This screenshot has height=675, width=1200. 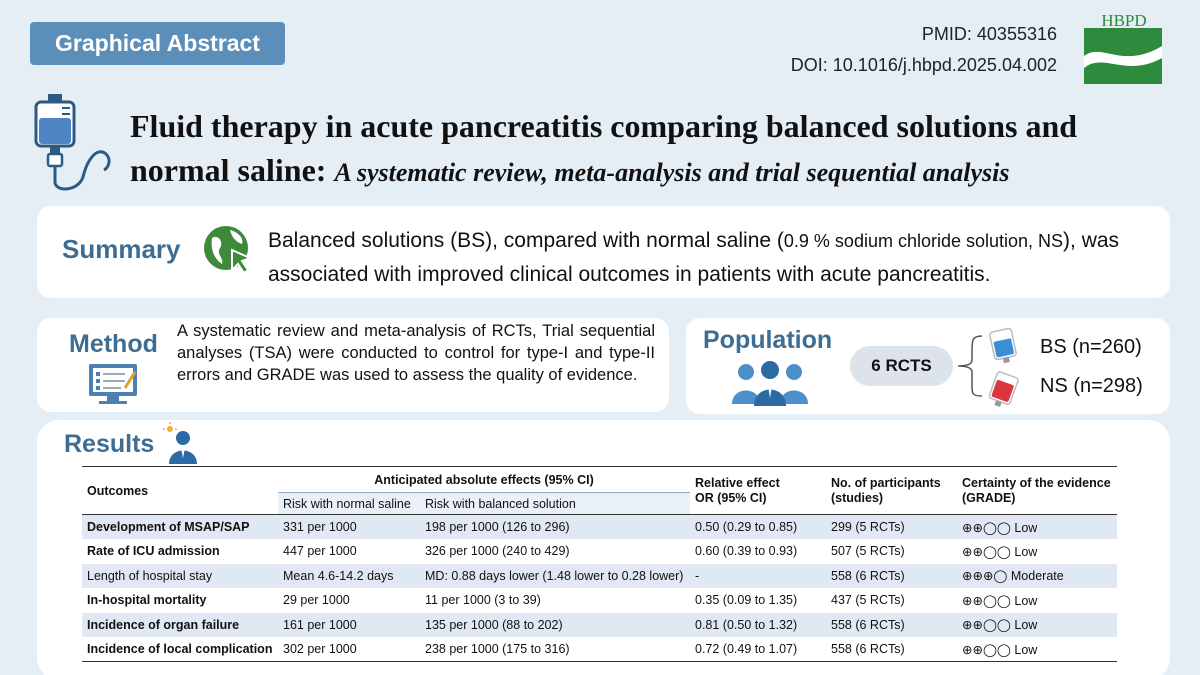 I want to click on cell-risk-bs: 238 per 1000 (175 to 316), so click(x=497, y=649).